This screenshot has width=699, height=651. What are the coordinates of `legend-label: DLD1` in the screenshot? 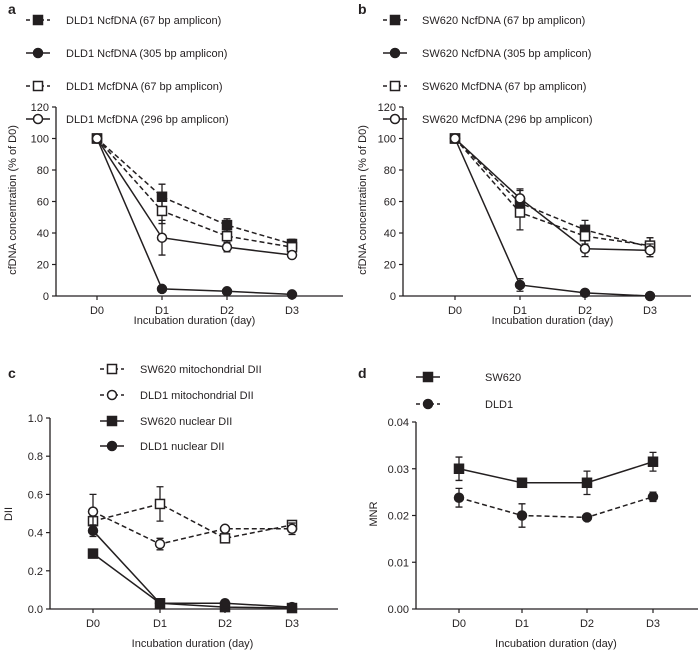 It's located at (499, 405).